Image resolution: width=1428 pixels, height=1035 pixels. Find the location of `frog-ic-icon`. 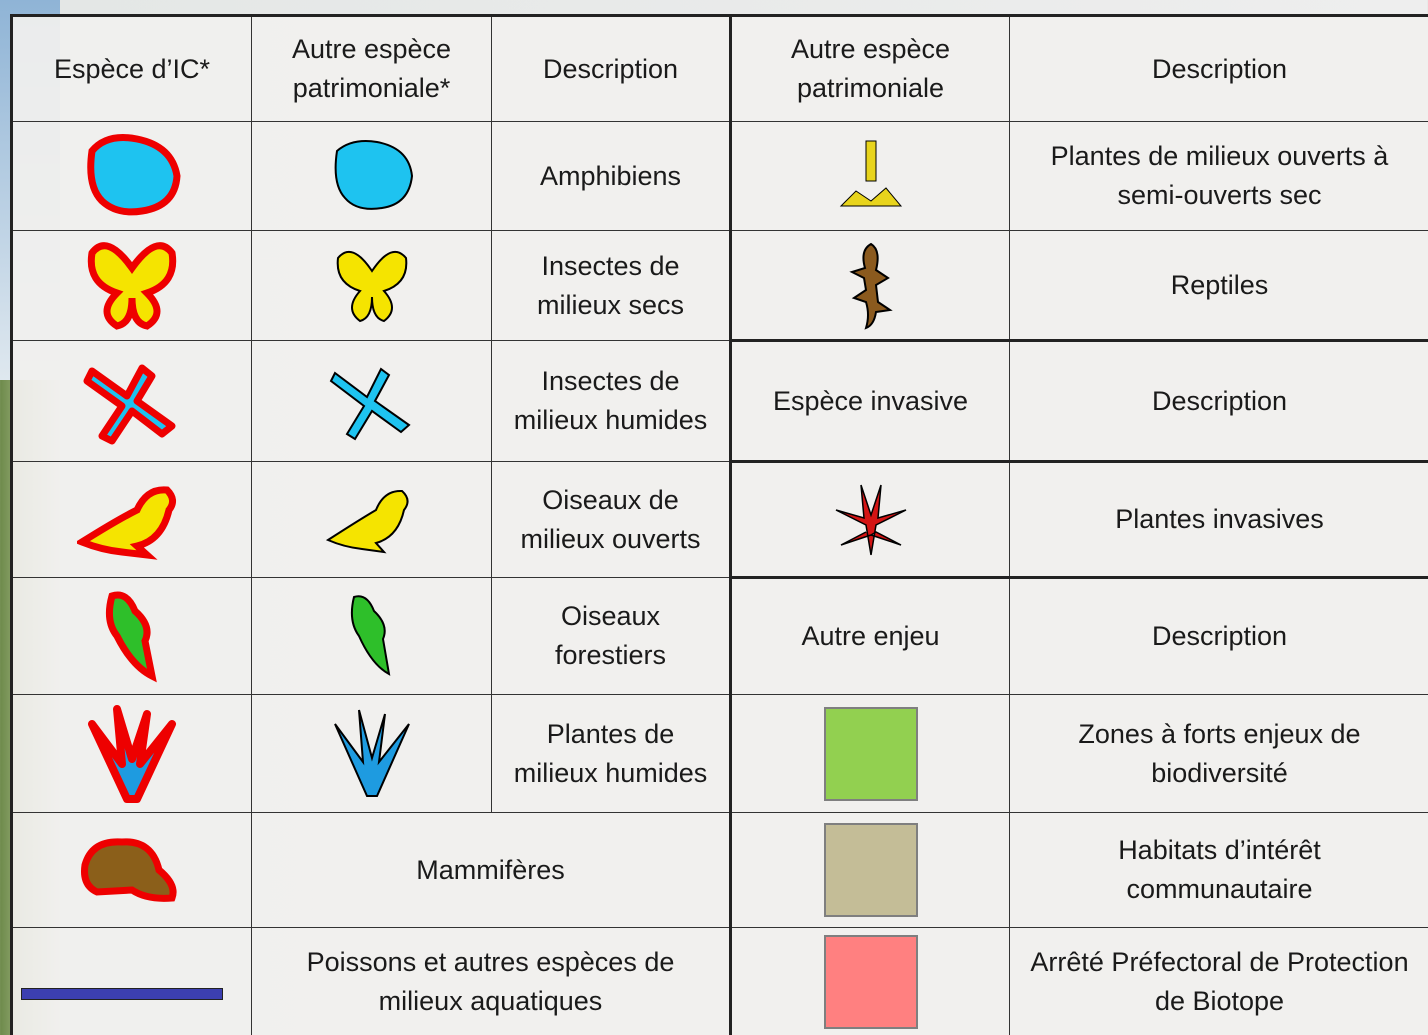

frog-ic-icon is located at coordinates (134, 175).